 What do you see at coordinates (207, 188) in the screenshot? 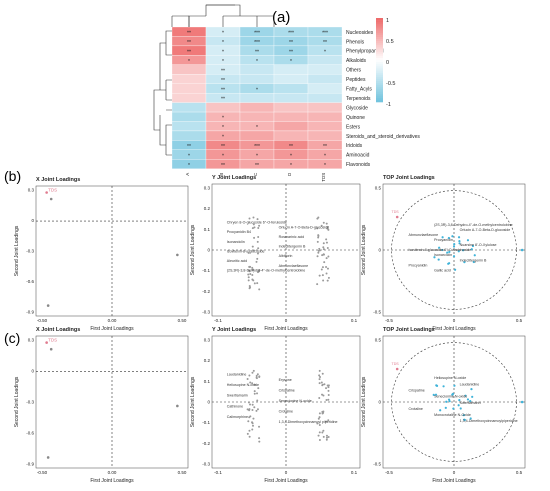
I see `y-tick-label: 0.3` at bounding box center [207, 188].